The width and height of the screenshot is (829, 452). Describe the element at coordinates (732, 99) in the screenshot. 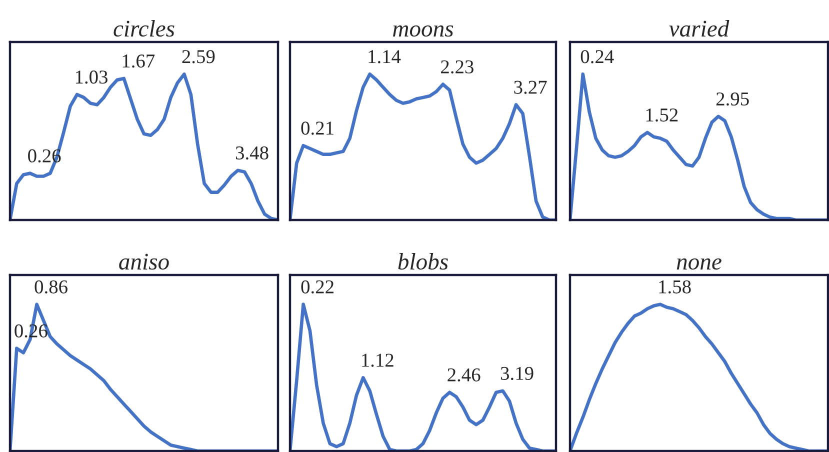

I see `annotation: 2.95` at that location.